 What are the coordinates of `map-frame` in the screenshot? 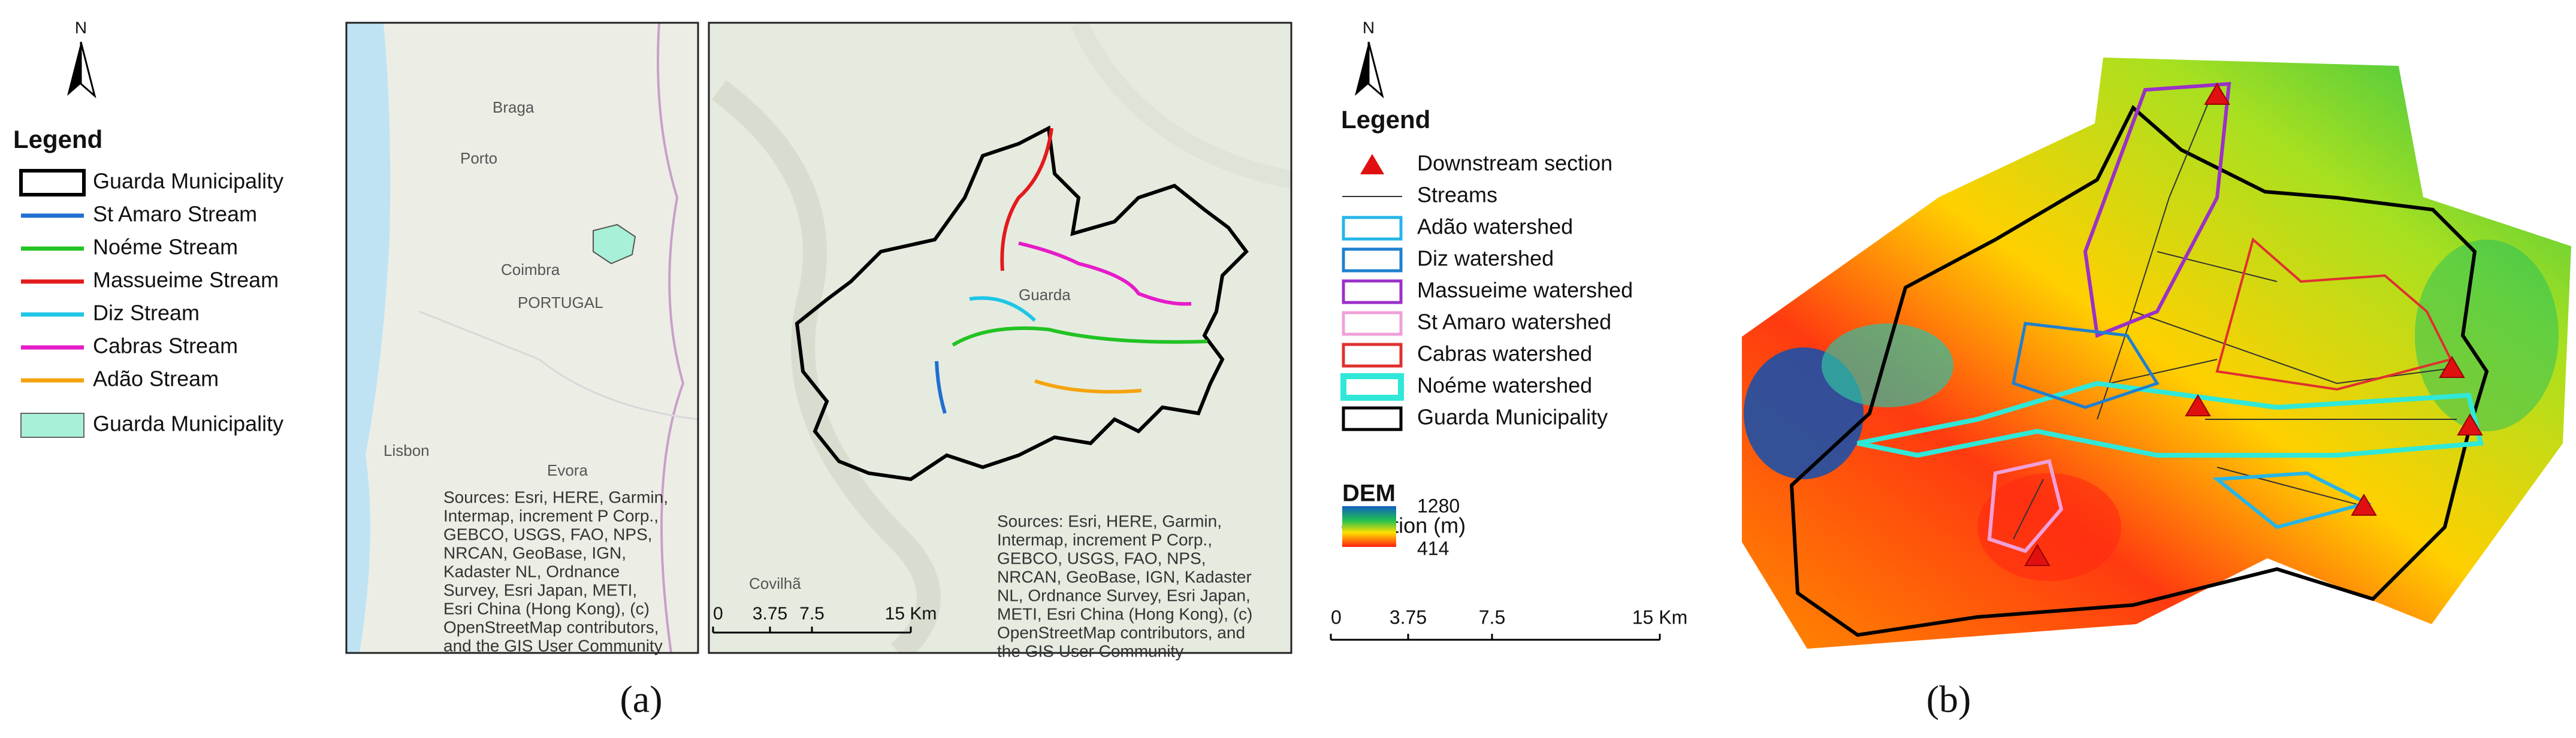 It's located at (522, 338).